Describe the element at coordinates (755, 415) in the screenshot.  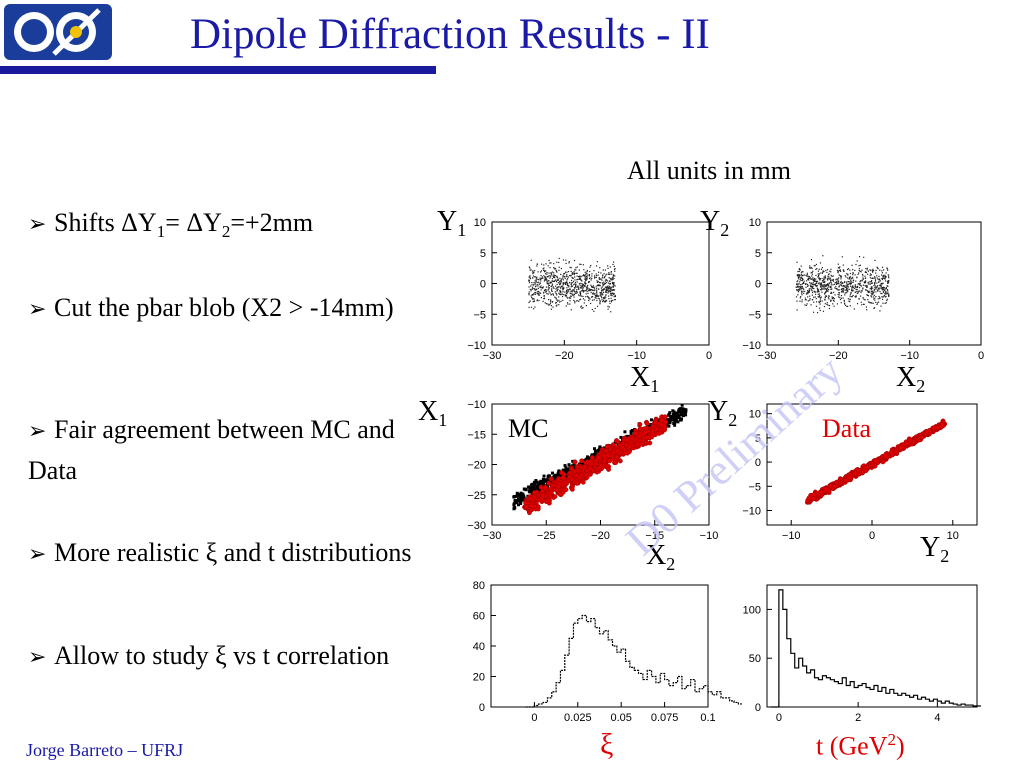
I see `y-tick-label: 10` at that location.